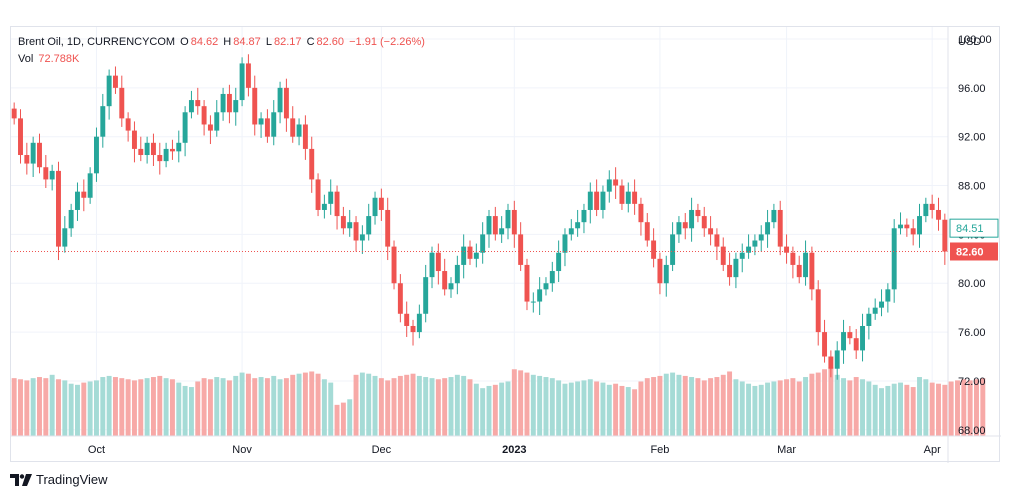  Describe the element at coordinates (972, 187) in the screenshot. I see `price-tick-label: 88.00` at that location.